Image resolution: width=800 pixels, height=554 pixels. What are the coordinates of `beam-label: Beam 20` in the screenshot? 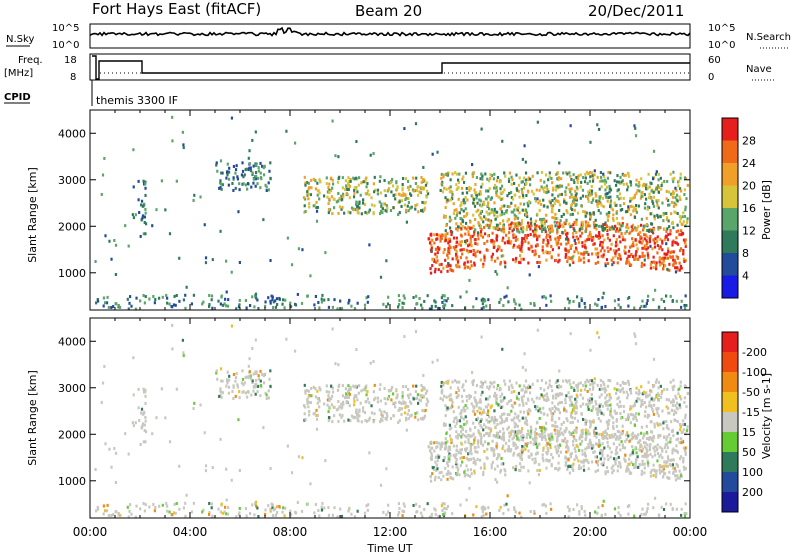 It's located at (388, 11).